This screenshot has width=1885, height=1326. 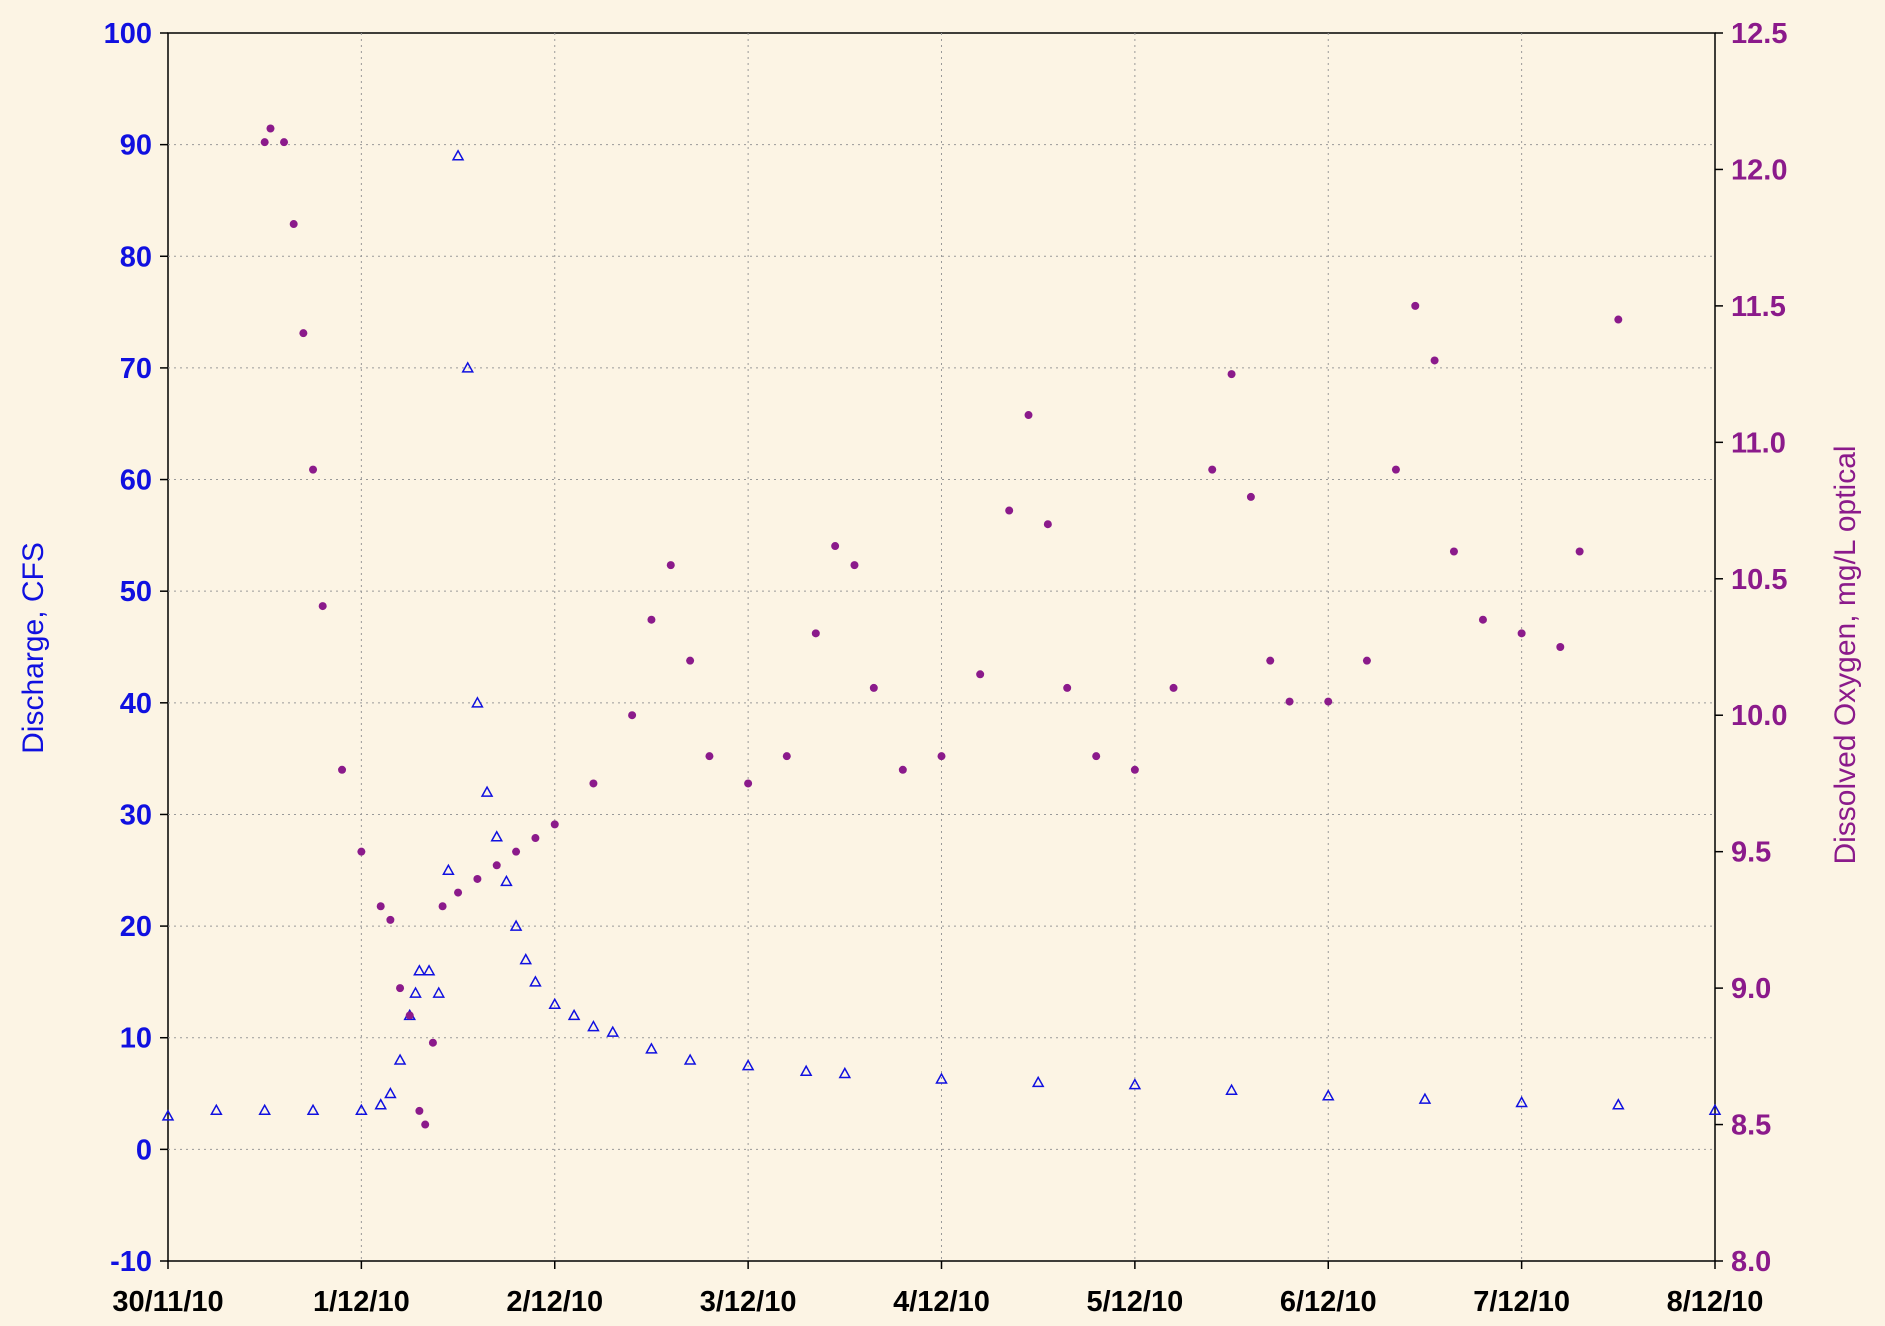 What do you see at coordinates (128, 34) in the screenshot?
I see `y-left-tick-label: 100` at bounding box center [128, 34].